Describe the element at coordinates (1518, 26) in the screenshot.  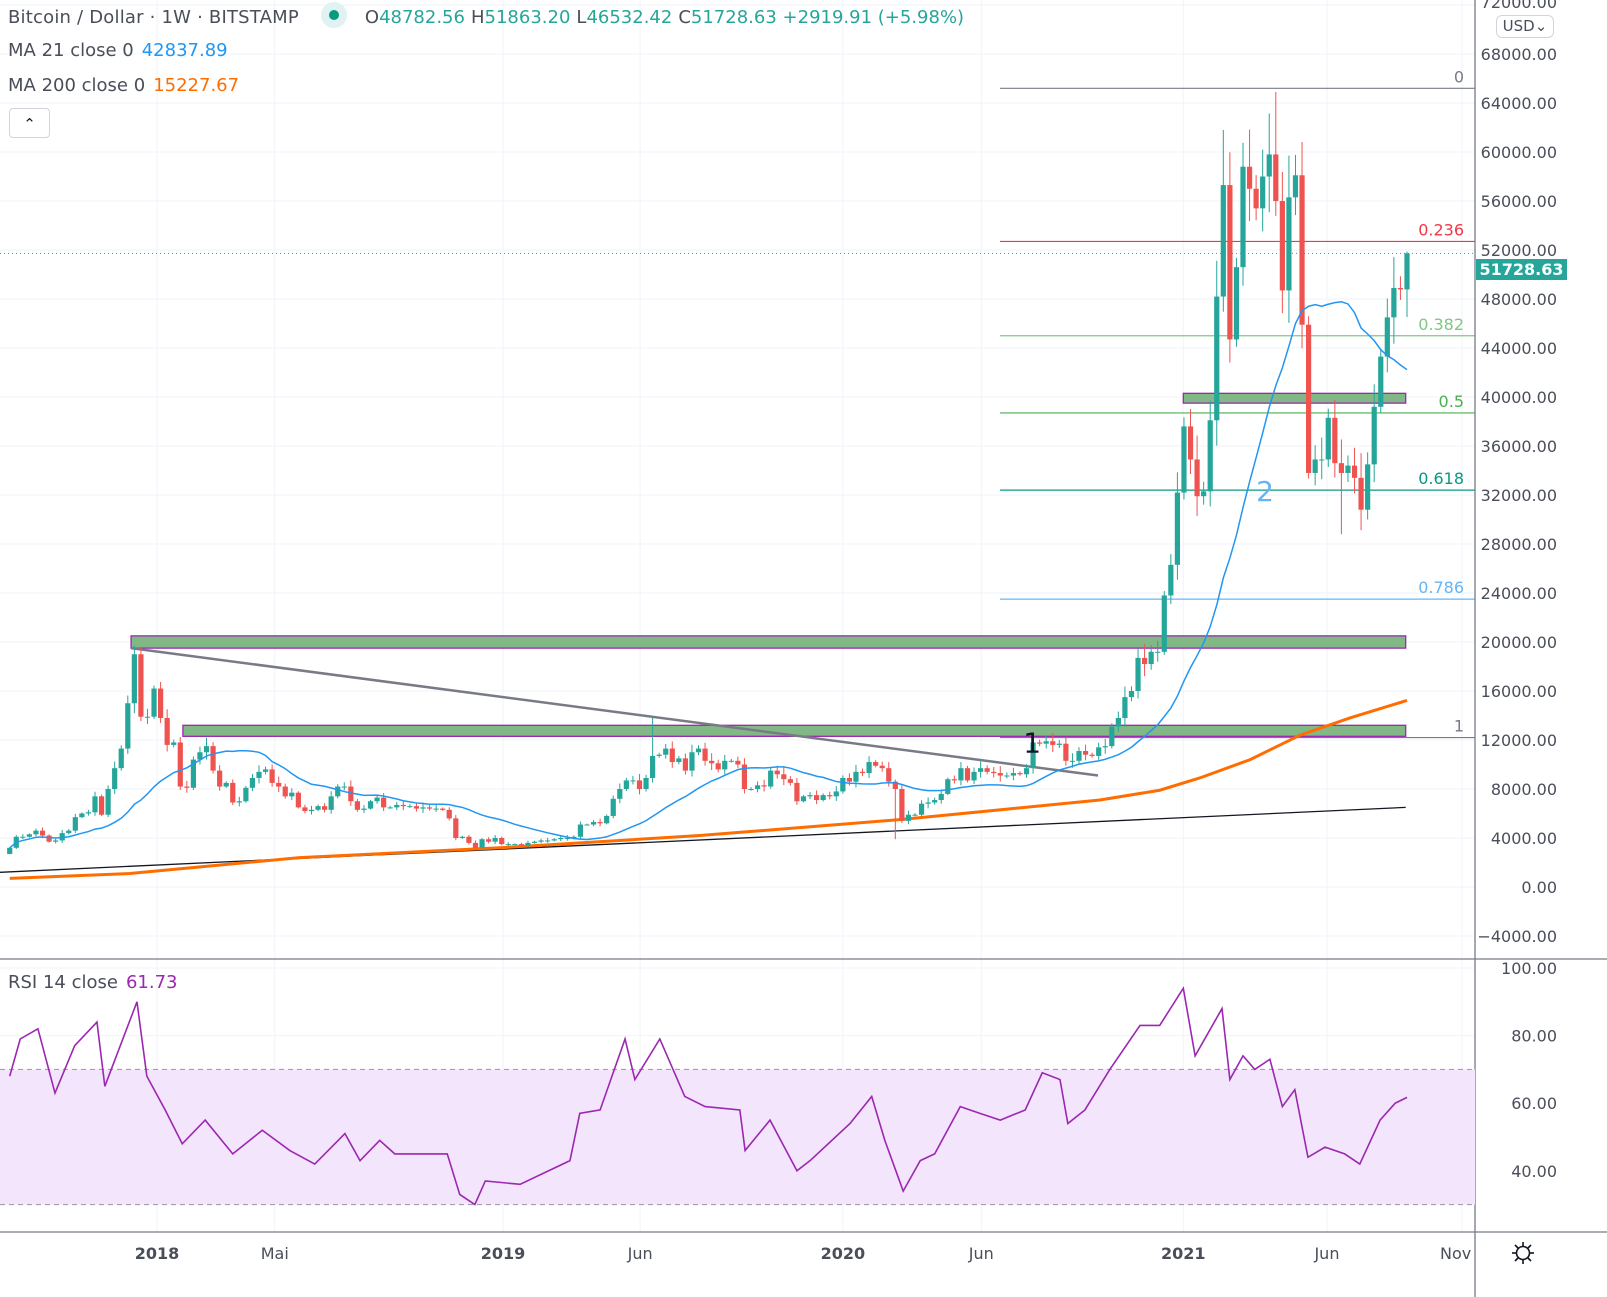
I see `currency-label: USD` at that location.